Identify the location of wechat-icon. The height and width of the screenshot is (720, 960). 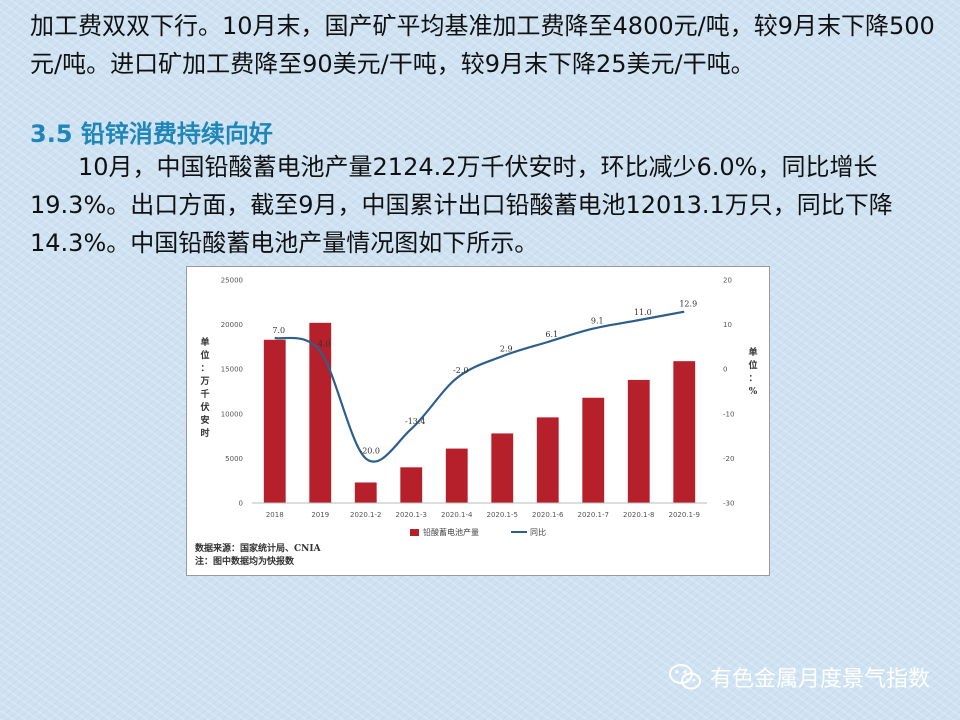
(684, 677).